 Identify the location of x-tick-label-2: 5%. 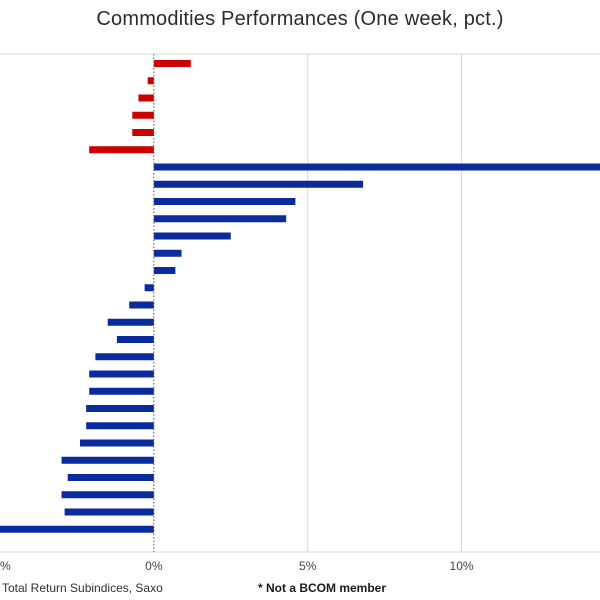
(308, 566).